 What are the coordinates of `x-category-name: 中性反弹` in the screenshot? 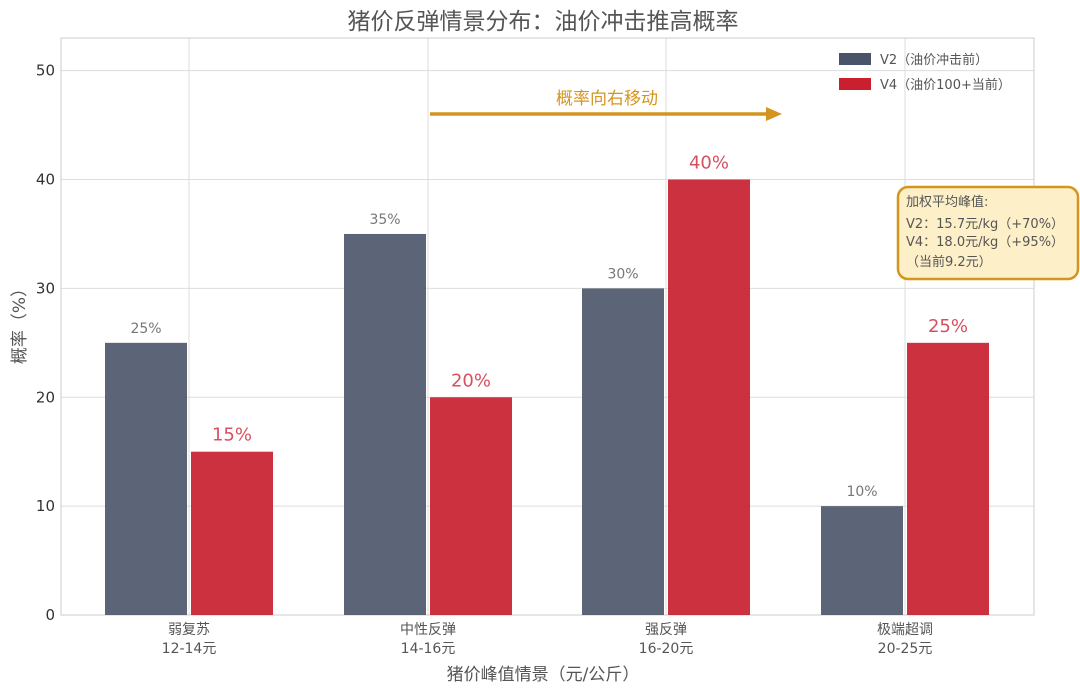 It's located at (428, 630).